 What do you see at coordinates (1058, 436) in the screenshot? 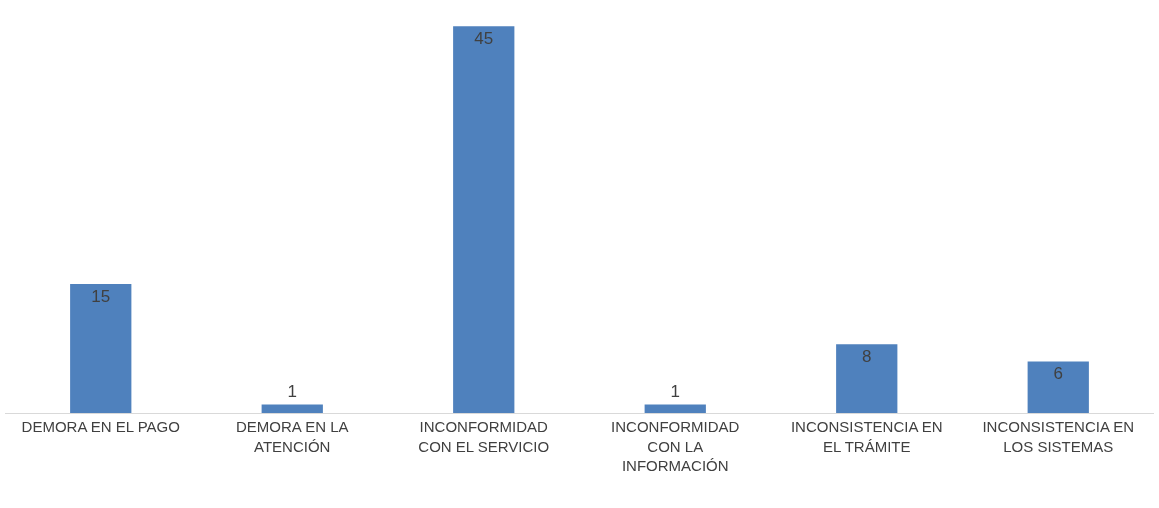
I see `x-tick-label: INCONSISTENCIA EN LOS SISTEMAS` at bounding box center [1058, 436].